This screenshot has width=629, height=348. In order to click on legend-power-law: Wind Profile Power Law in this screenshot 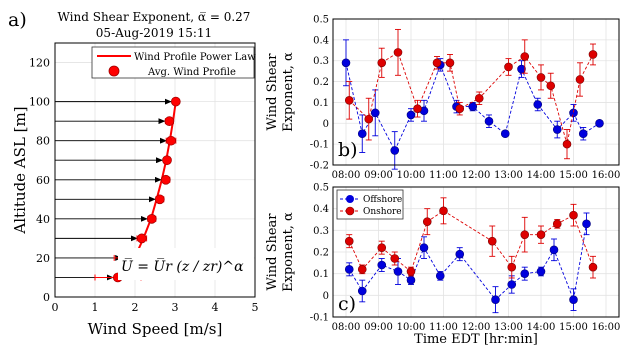, I will do `click(195, 57)`.